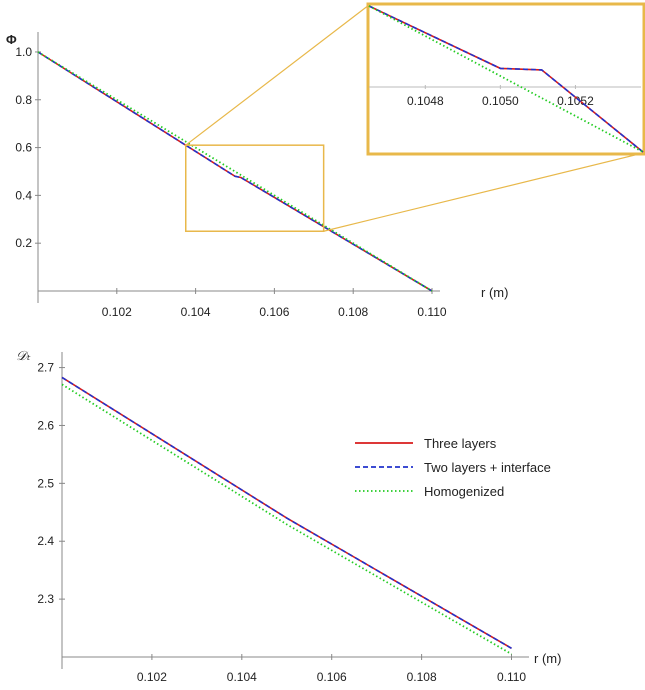  I want to click on inset-x-tick-label: 0.1048, so click(425, 101).